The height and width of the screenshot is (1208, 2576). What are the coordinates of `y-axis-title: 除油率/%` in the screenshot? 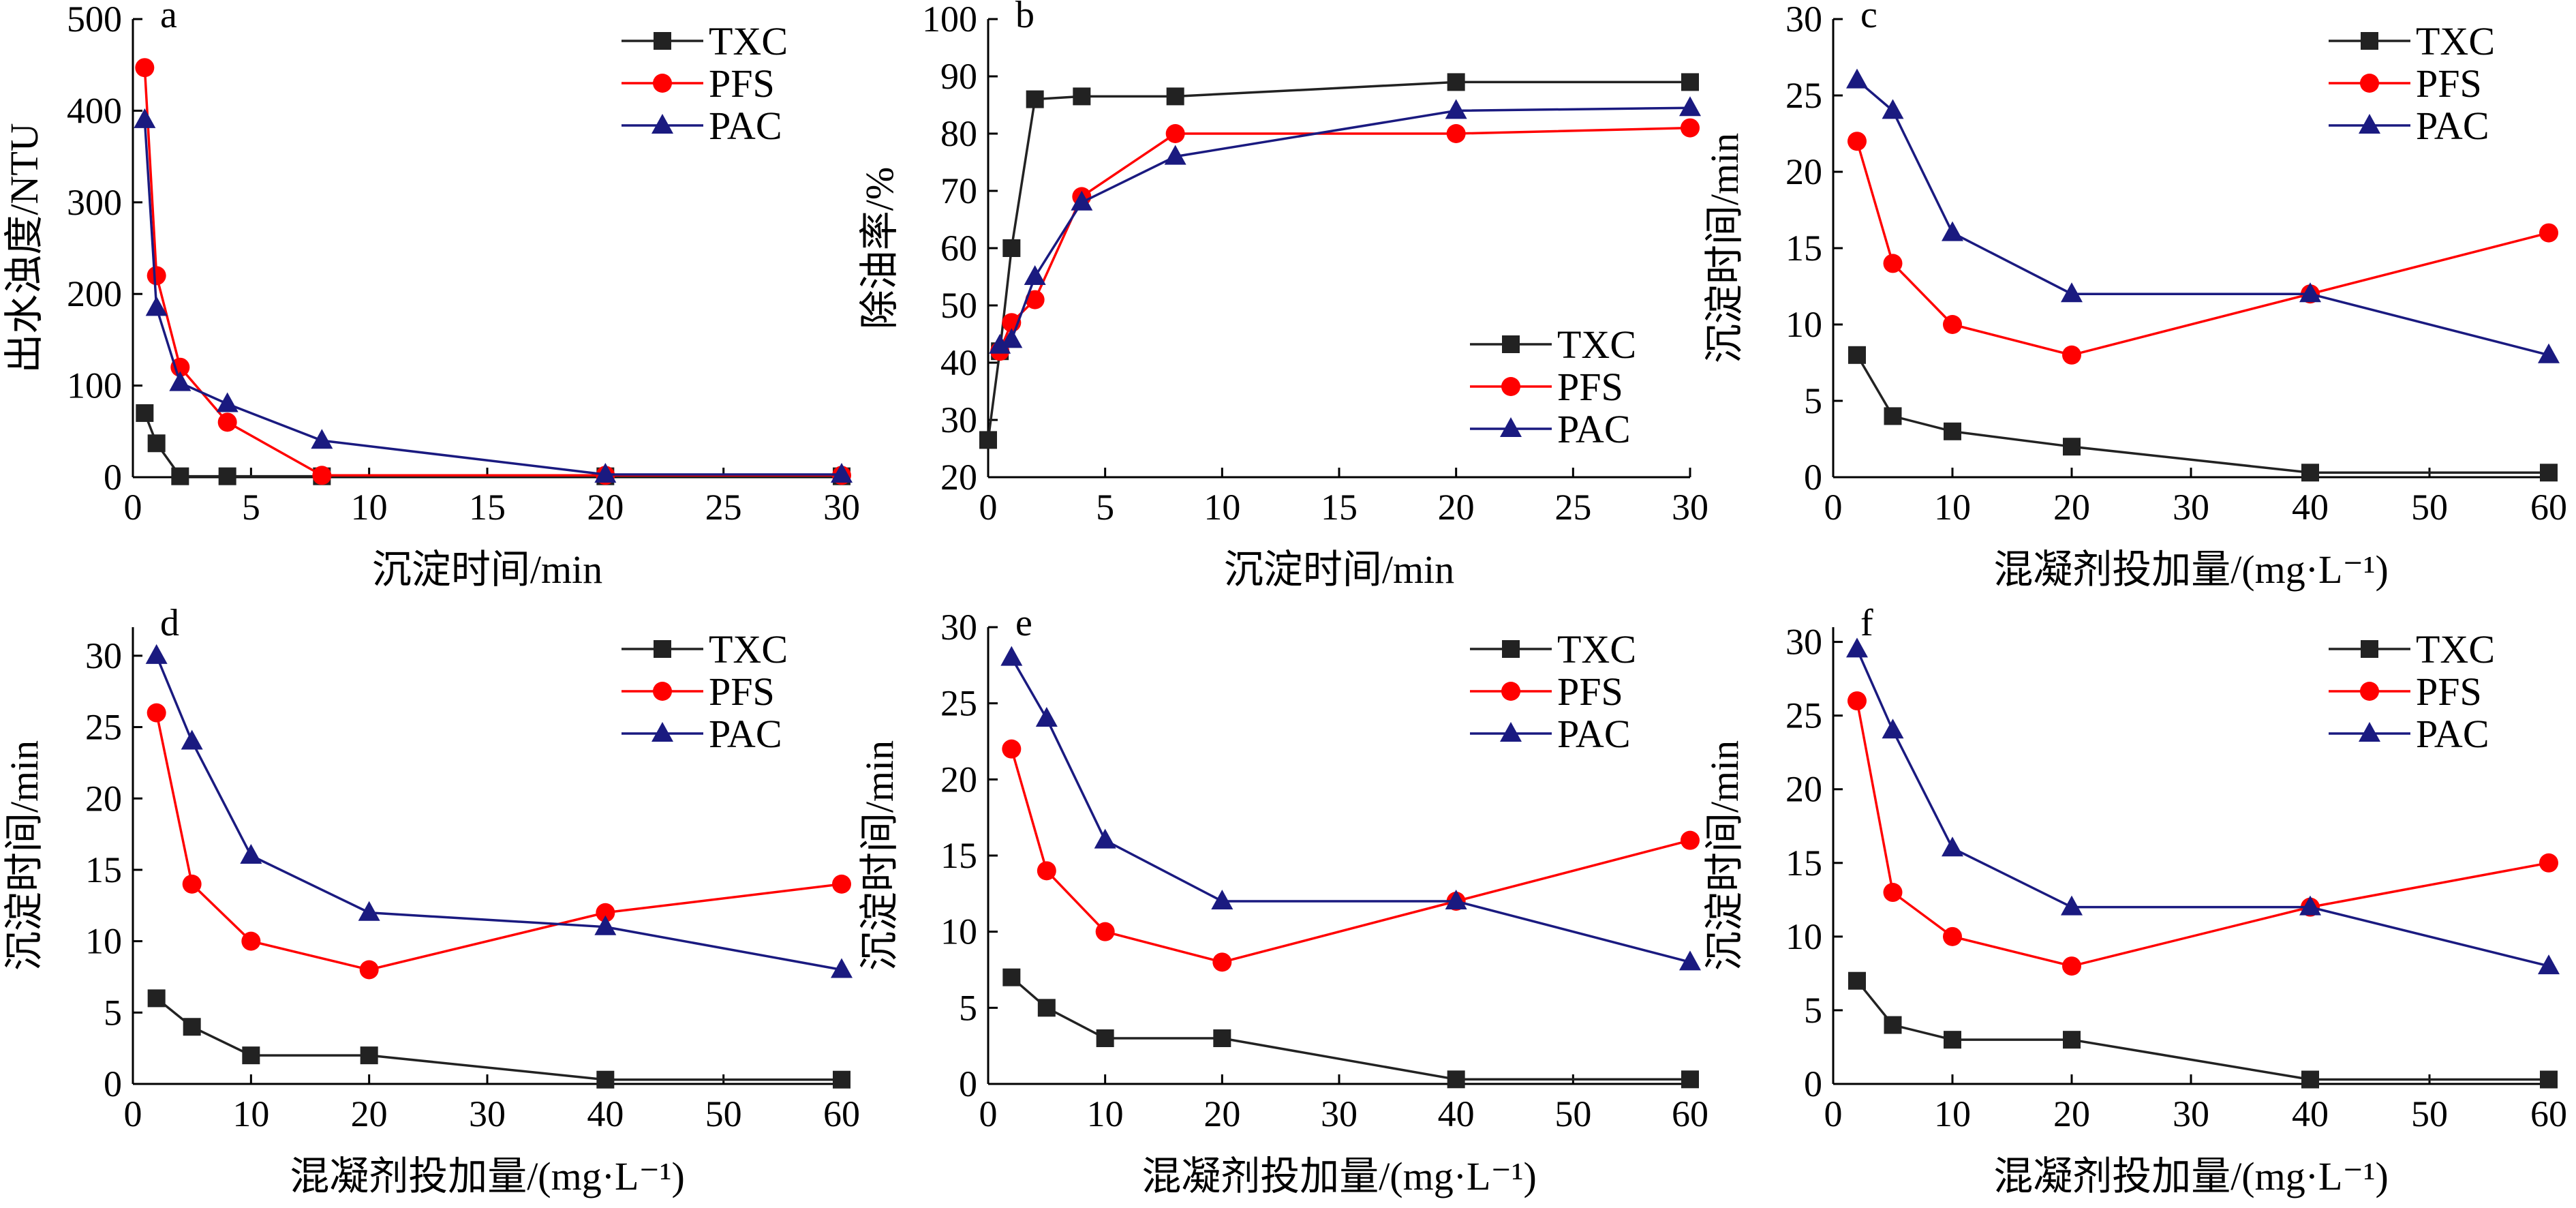 It's located at (879, 248).